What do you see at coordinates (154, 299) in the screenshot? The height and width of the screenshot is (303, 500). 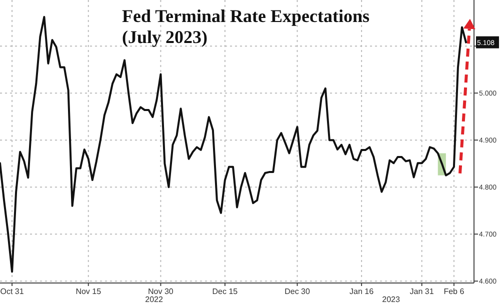 I see `text: 2022` at bounding box center [154, 299].